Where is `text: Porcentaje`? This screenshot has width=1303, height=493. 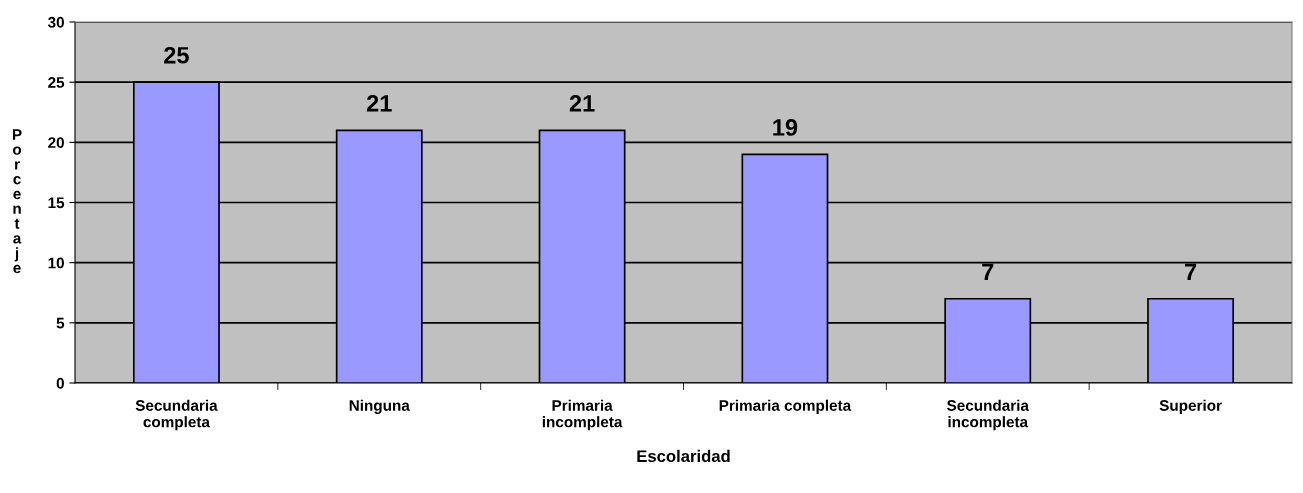
text: Porcentaje is located at coordinates (17, 201).